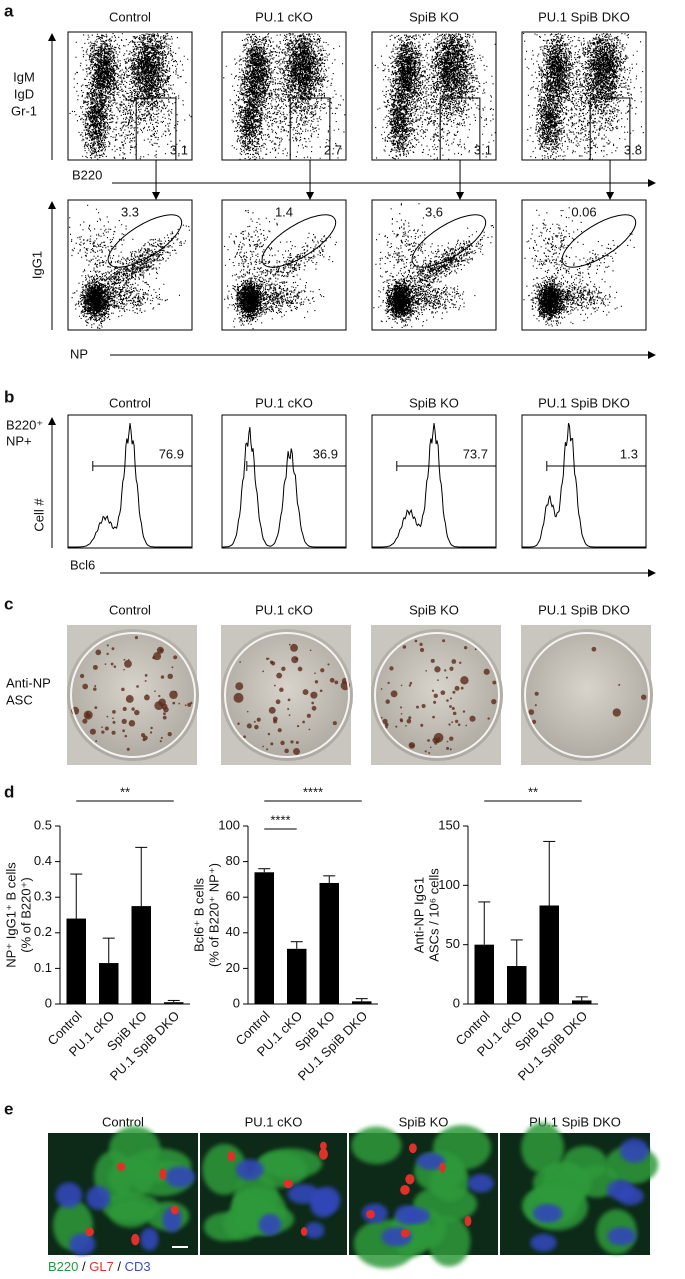 The width and height of the screenshot is (685, 1279). I want to click on y-tick-label: 0, so click(236, 1002).